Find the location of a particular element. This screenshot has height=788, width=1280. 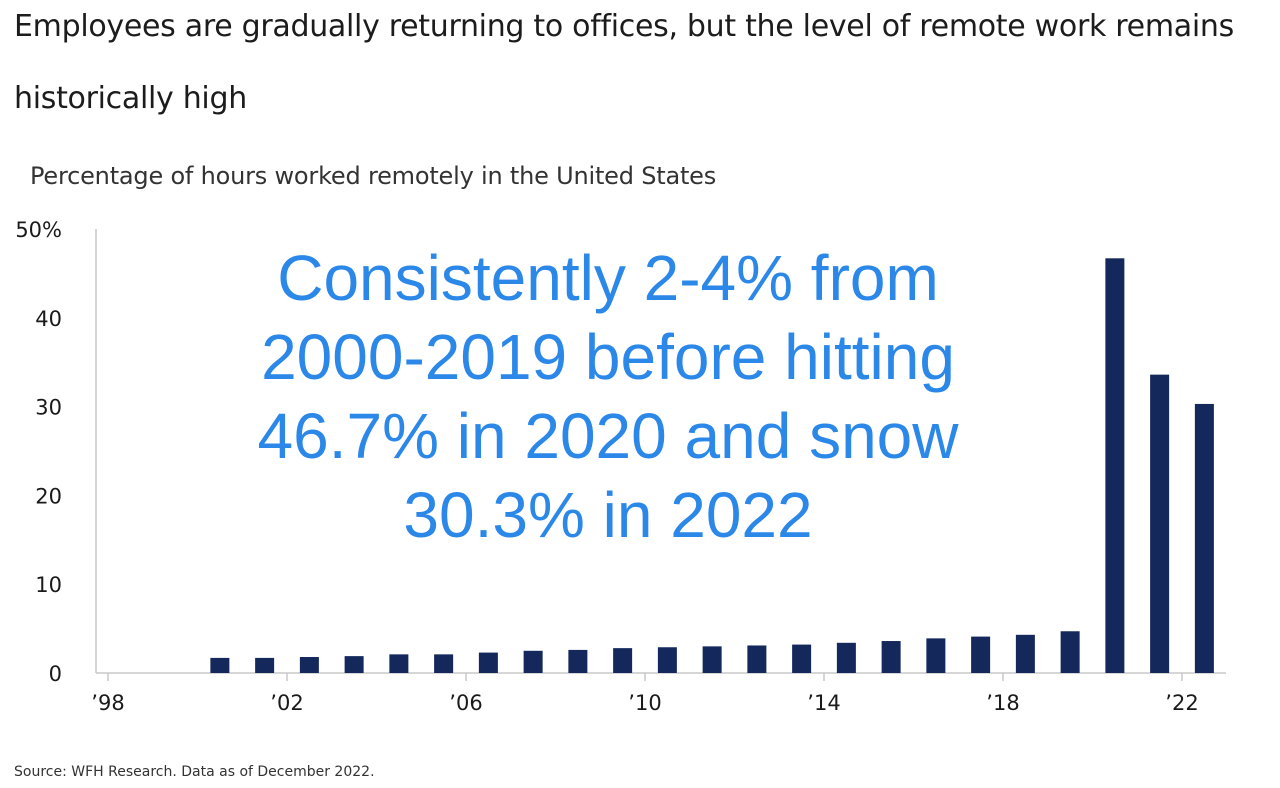

x-tick-label: ’18 is located at coordinates (1002, 703).